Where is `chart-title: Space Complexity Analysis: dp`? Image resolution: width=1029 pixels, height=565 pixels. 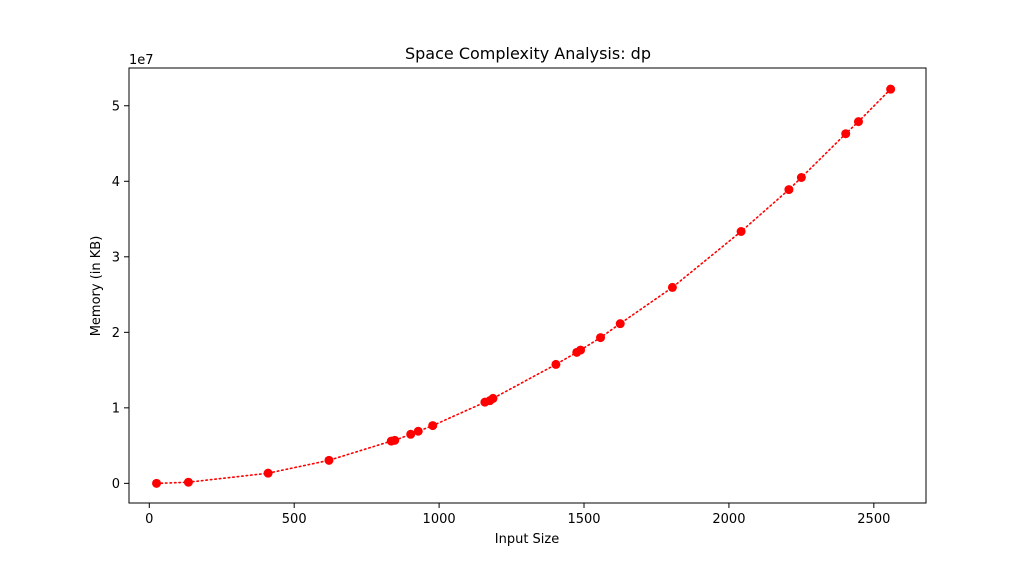
chart-title: Space Complexity Analysis: dp is located at coordinates (528, 53).